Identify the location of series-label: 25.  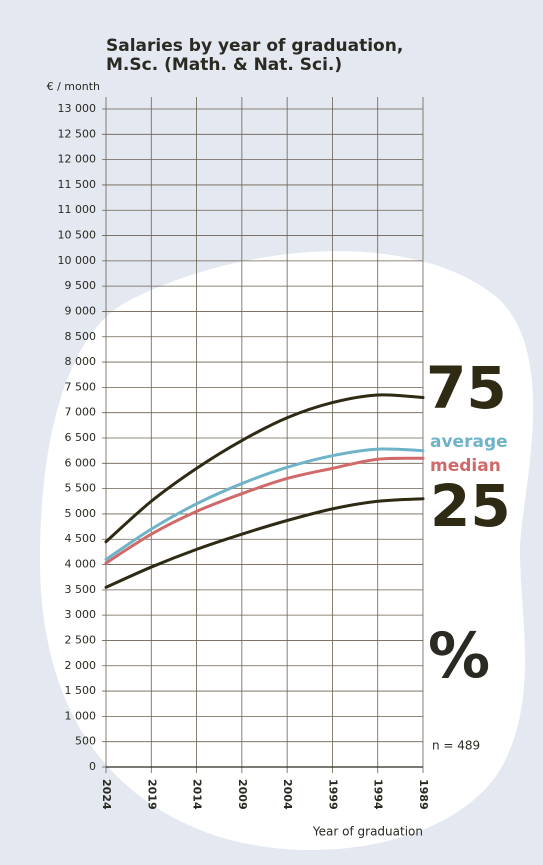
(470, 506).